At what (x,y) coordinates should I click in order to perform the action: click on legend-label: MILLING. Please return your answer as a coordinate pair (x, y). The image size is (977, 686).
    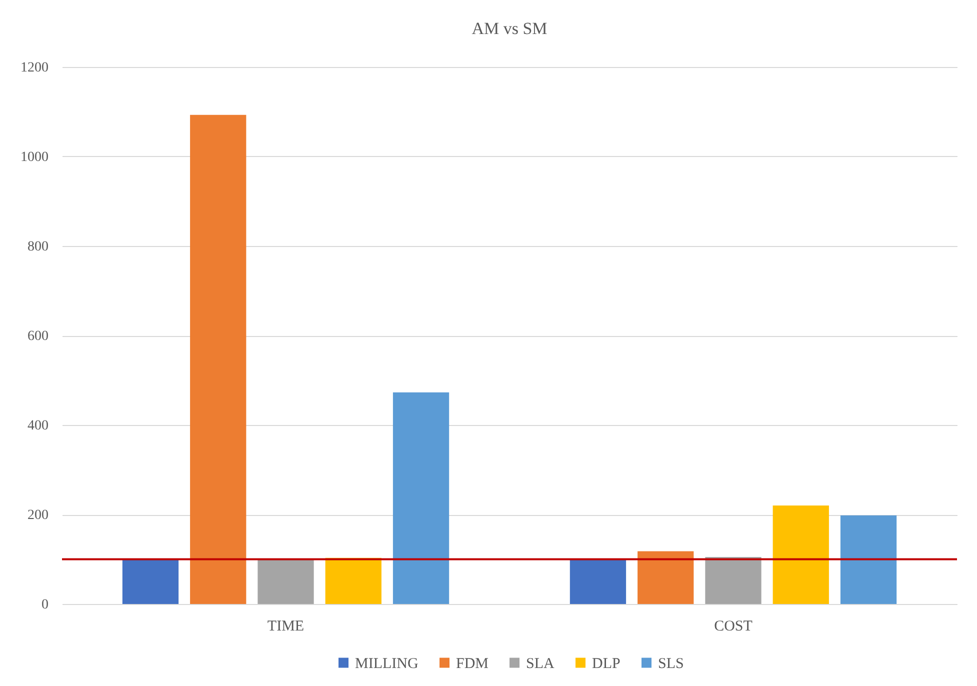
    Looking at the image, I should click on (386, 664).